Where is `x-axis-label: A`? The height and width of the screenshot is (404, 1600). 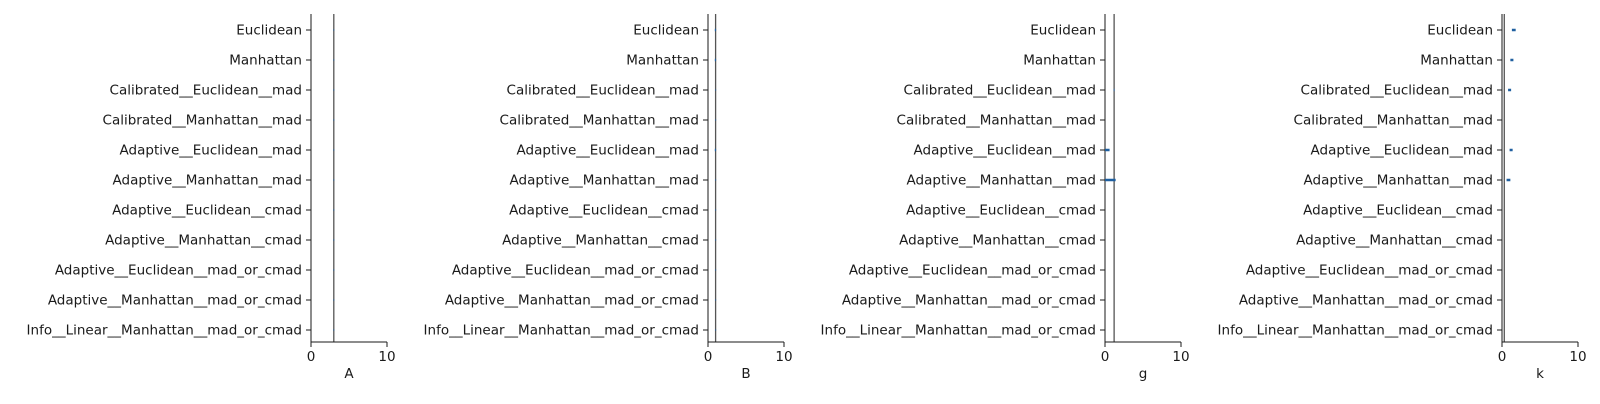
x-axis-label: A is located at coordinates (349, 374).